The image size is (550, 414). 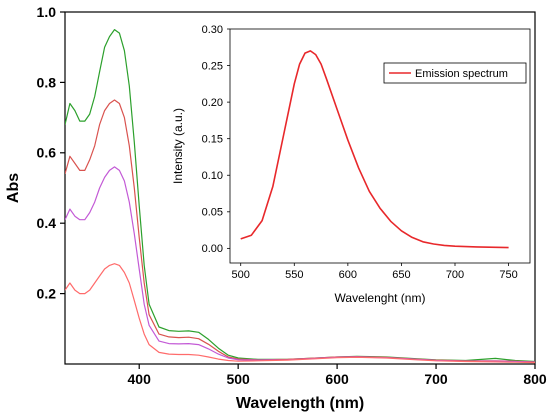 What do you see at coordinates (535, 379) in the screenshot?
I see `x-tick-label: 800` at bounding box center [535, 379].